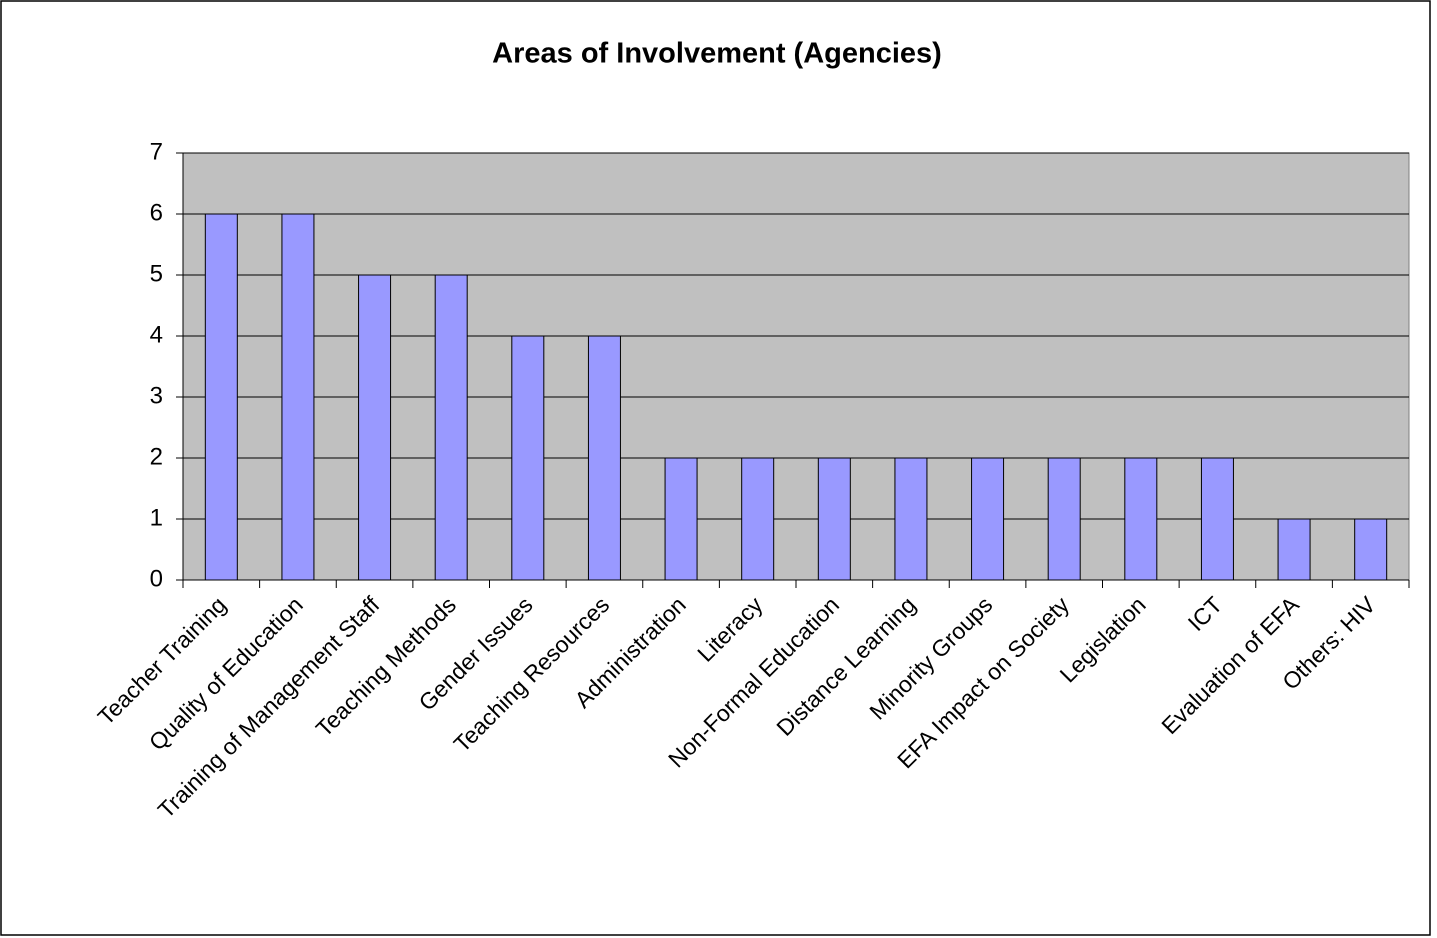  Describe the element at coordinates (156, 212) in the screenshot. I see `y-tick-label: 6` at that location.